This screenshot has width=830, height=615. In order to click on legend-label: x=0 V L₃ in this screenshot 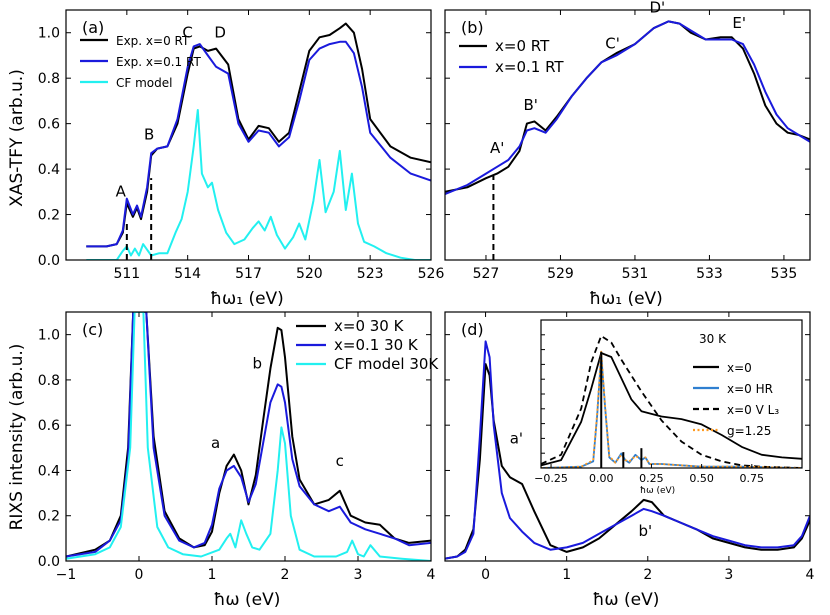, I will do `click(753, 410)`.